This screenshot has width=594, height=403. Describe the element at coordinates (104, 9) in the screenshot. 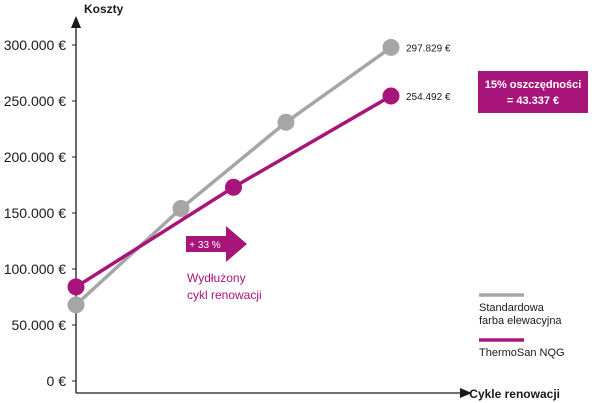

I see `y-axis-title: Koszty` at that location.